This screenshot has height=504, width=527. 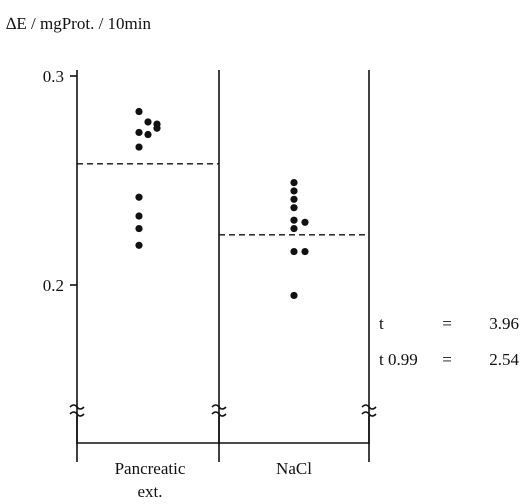 What do you see at coordinates (449, 341) in the screenshot?
I see `statistics: t = 3.96 t 0.99 = 2.54` at bounding box center [449, 341].